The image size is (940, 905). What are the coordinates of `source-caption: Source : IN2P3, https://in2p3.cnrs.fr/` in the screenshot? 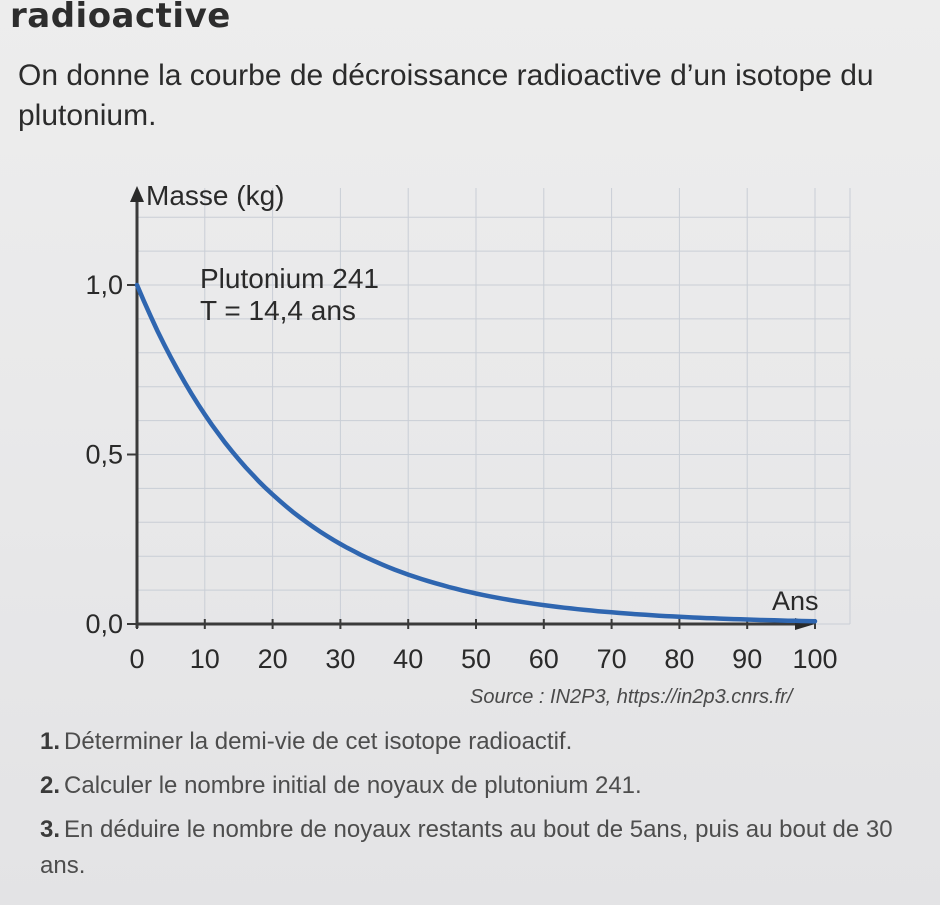 It's located at (631, 697).